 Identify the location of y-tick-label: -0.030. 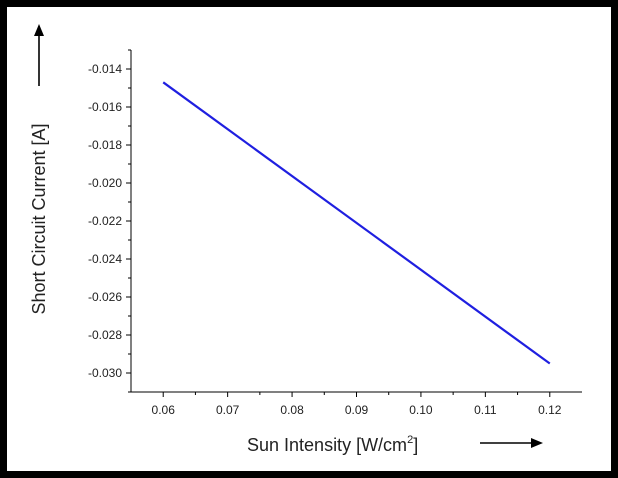
(105, 373).